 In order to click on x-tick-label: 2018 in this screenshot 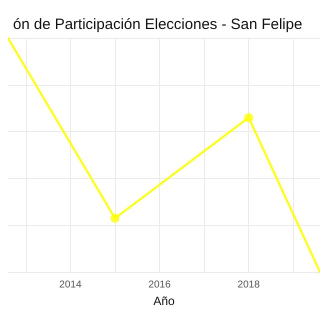, I will do `click(249, 285)`.